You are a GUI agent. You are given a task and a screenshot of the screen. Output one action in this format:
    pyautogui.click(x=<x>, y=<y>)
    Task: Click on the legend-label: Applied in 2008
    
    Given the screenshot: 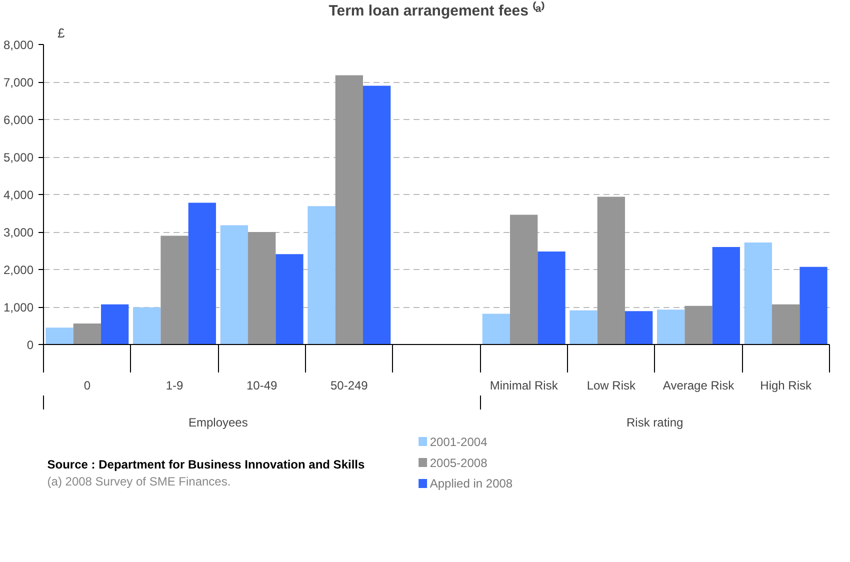 What is the action you would take?
    pyautogui.click(x=471, y=483)
    